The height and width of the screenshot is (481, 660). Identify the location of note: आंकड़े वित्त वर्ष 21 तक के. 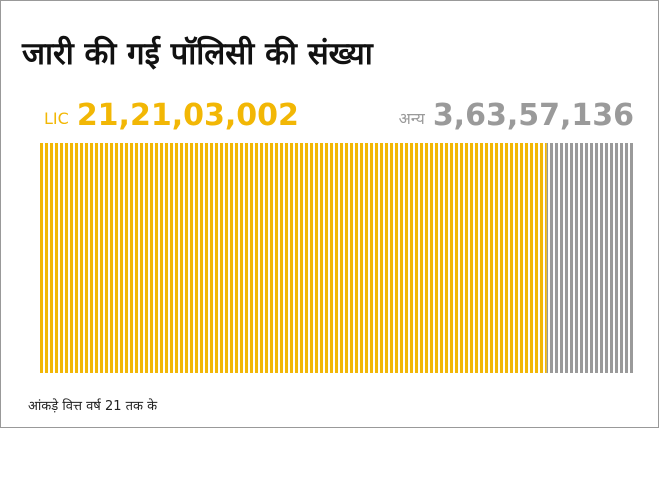
(93, 406).